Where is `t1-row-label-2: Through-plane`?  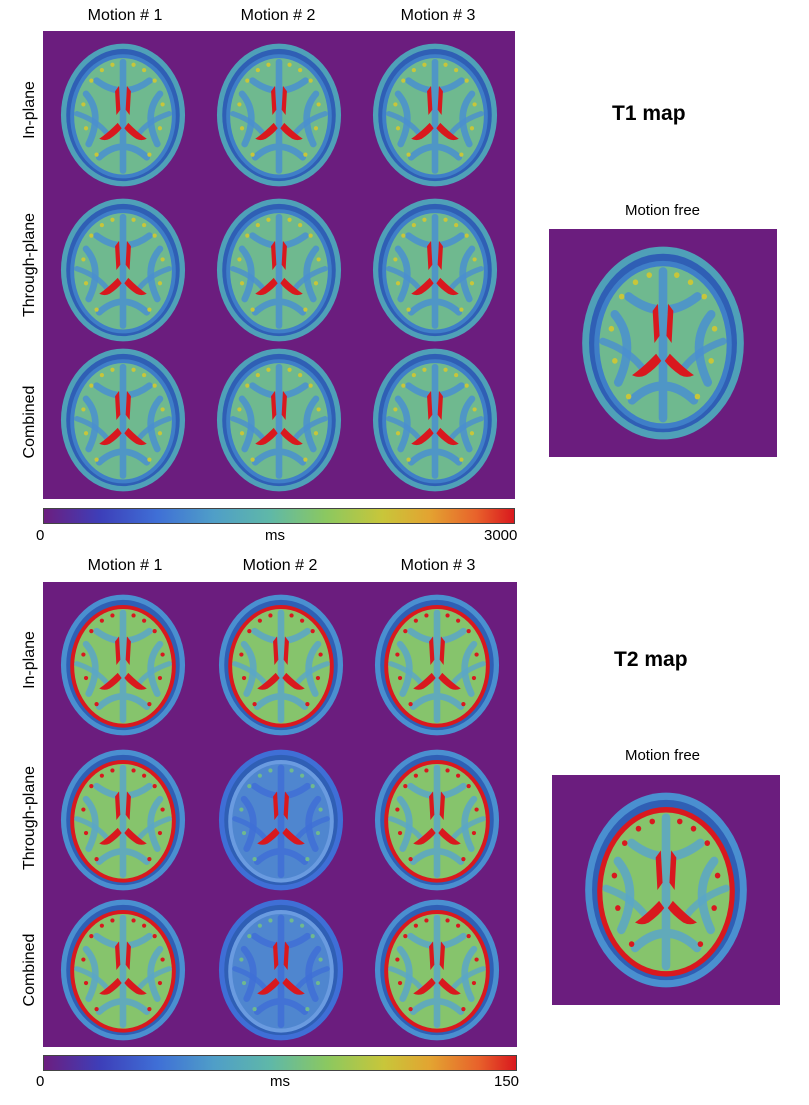 t1-row-label-2: Through-plane is located at coordinates (29, 265).